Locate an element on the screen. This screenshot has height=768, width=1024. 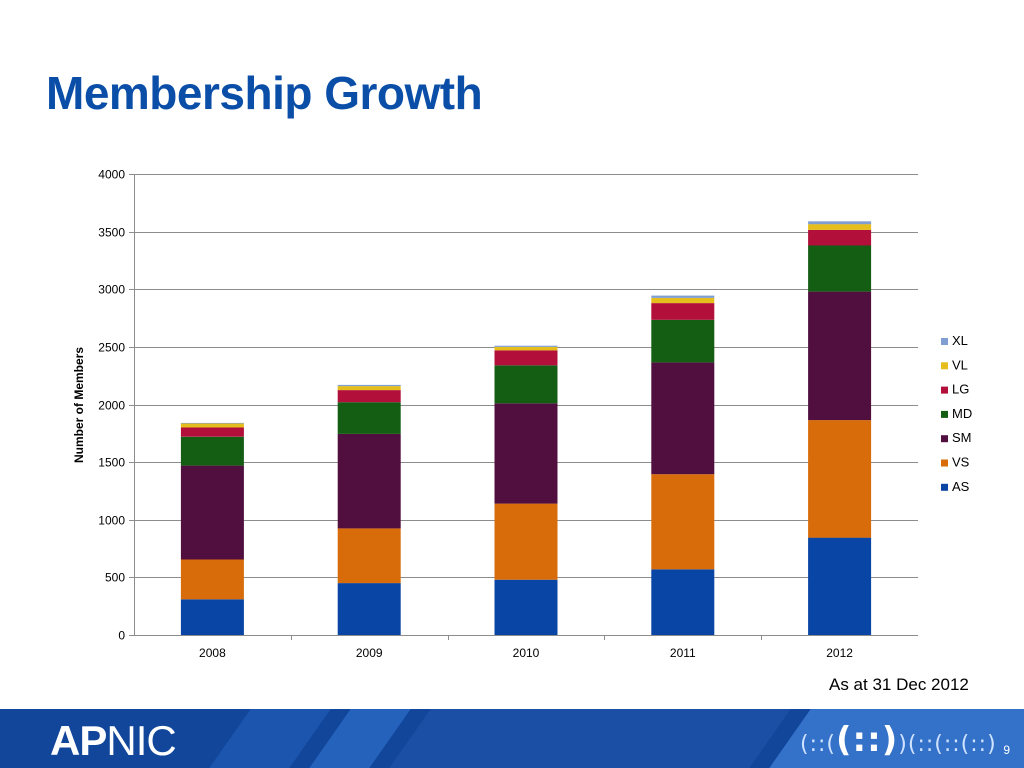
y-tick-label: 1500 is located at coordinates (111, 463).